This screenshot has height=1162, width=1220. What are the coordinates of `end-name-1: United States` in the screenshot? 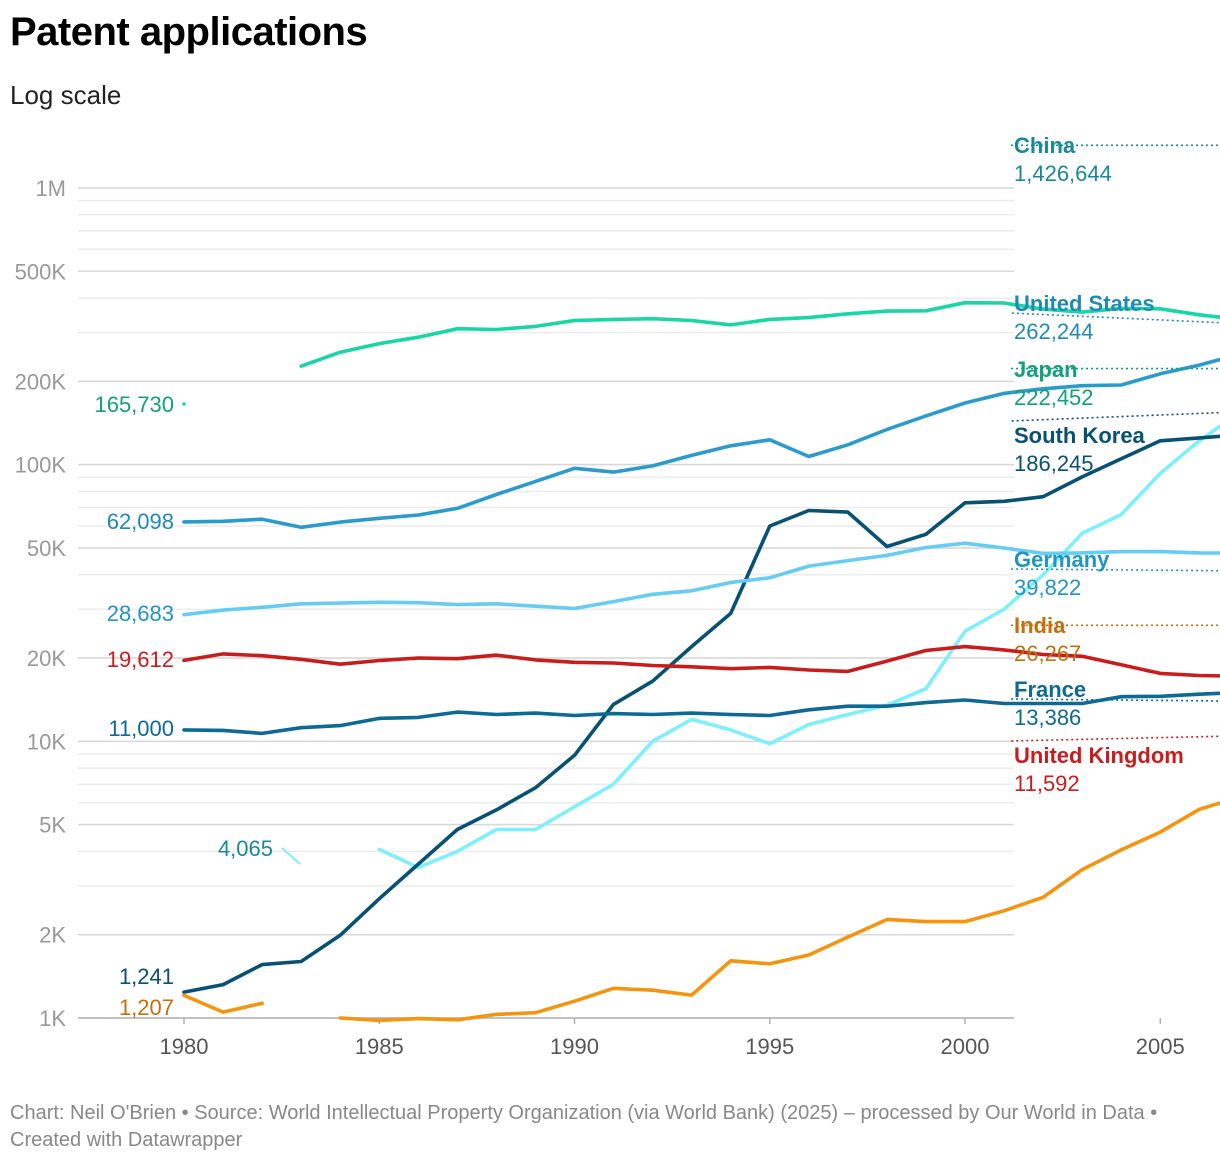 It's located at (1084, 303).